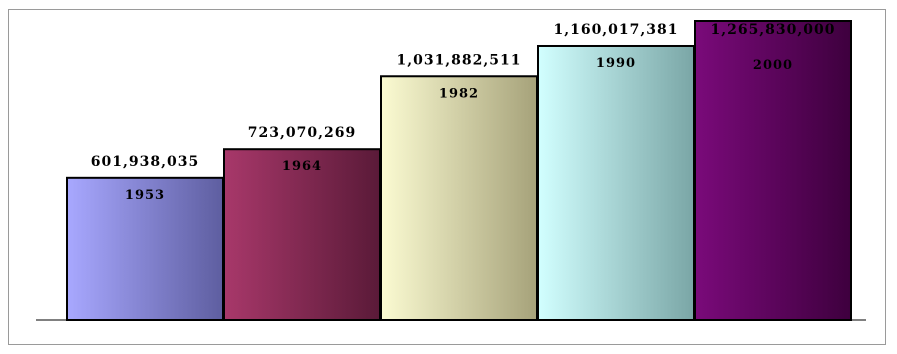 This screenshot has width=897, height=354. Describe the element at coordinates (458, 60) in the screenshot. I see `value-label-1982: 1,031,882,511` at that location.